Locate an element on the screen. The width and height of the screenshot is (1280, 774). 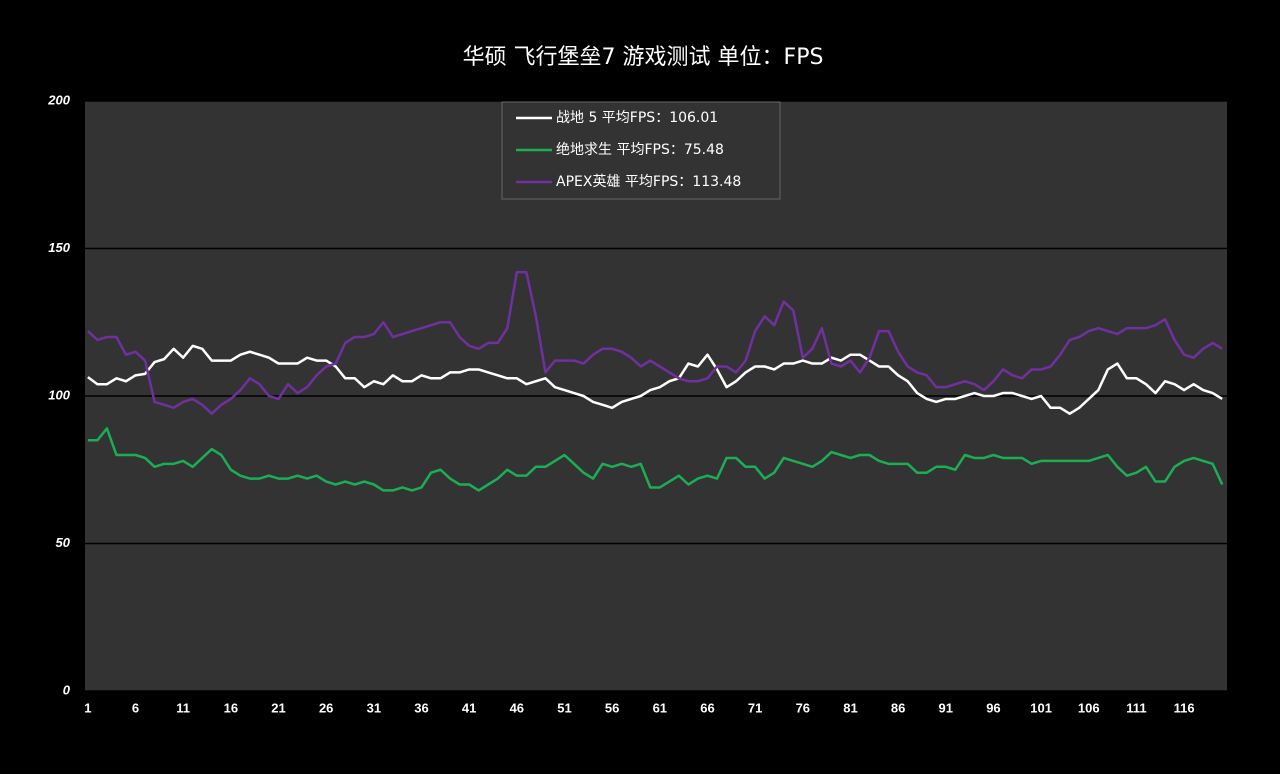
x-tick-label: 51 is located at coordinates (564, 707).